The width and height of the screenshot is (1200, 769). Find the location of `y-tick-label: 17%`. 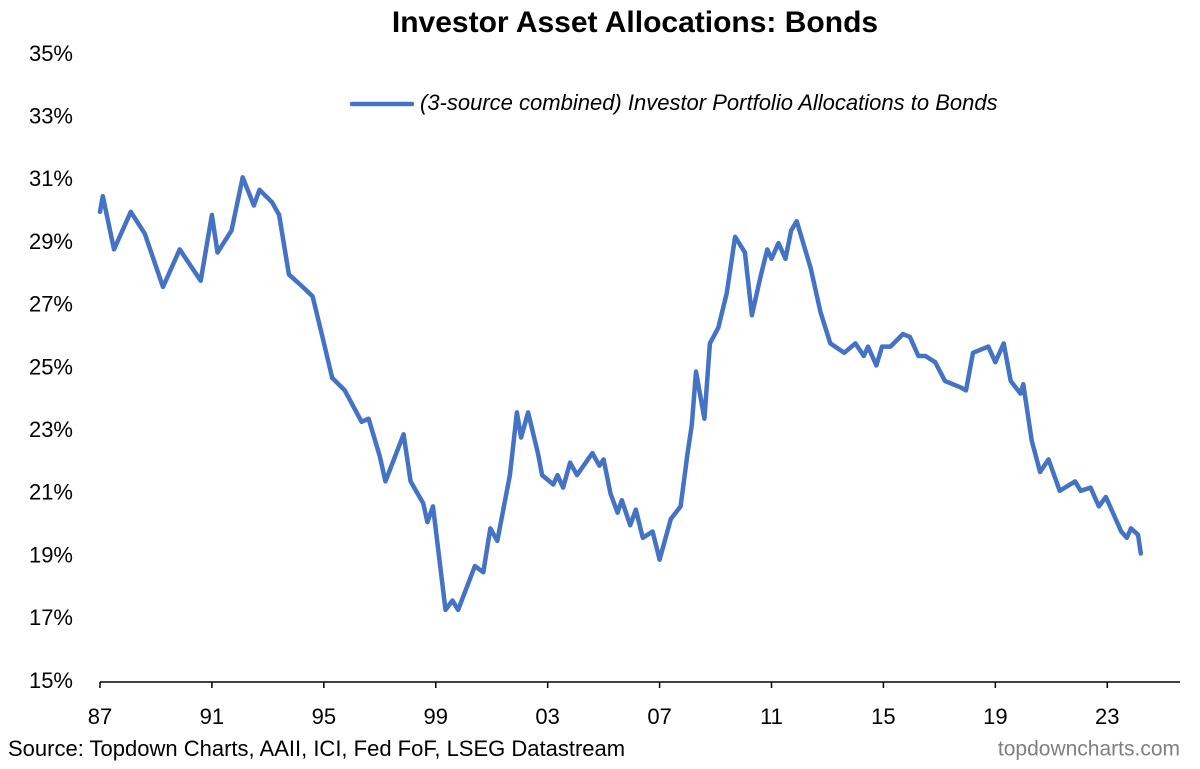

y-tick-label: 17% is located at coordinates (51, 617).